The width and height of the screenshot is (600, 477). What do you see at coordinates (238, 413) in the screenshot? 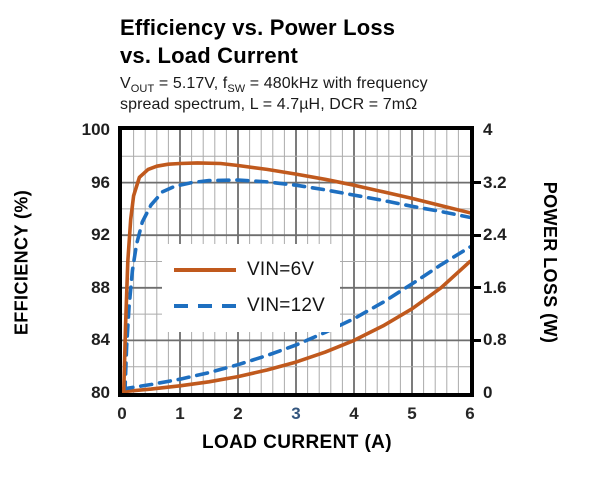
I see `x-tick: 2` at bounding box center [238, 413].